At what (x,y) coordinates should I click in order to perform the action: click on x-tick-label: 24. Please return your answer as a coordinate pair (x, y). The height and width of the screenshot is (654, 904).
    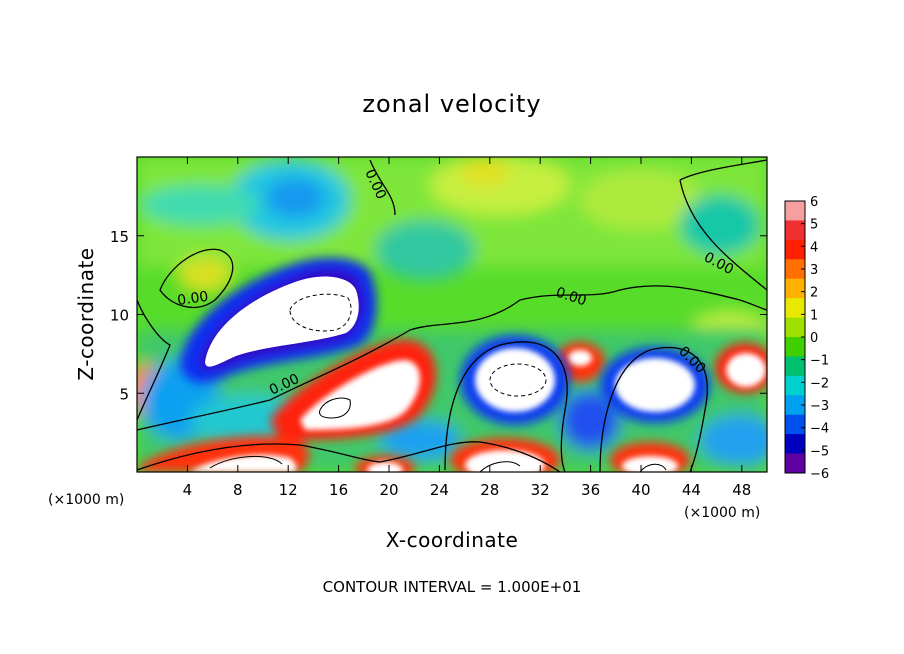
    Looking at the image, I should click on (439, 490).